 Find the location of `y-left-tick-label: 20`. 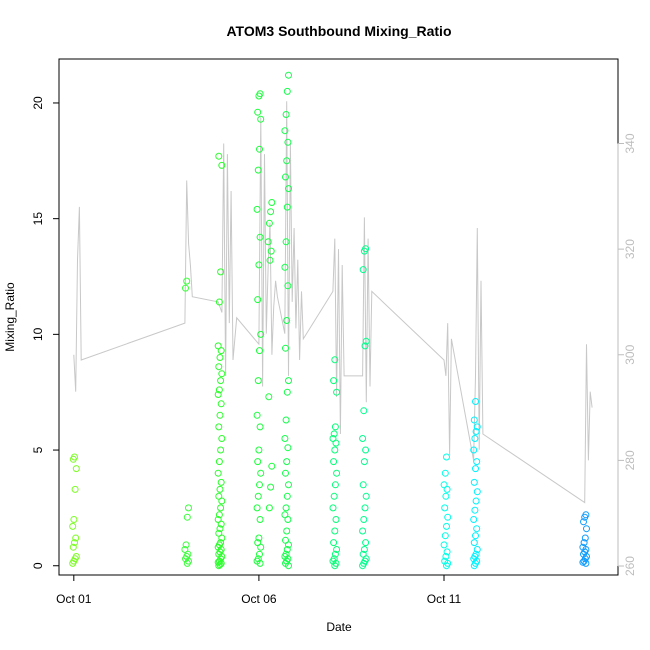

y-left-tick-label: 20 is located at coordinates (38, 103).